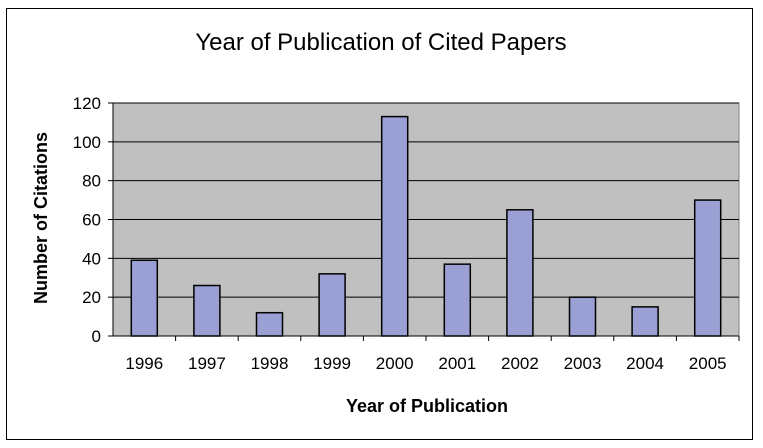  What do you see at coordinates (87, 103) in the screenshot?
I see `y-tick-label: 120` at bounding box center [87, 103].